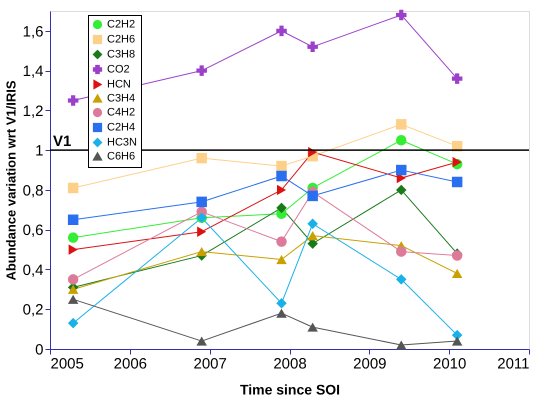 This screenshot has height=402, width=545. I want to click on y-axis-title: Abundance variation wrt V1/IRIS, so click(11, 180).